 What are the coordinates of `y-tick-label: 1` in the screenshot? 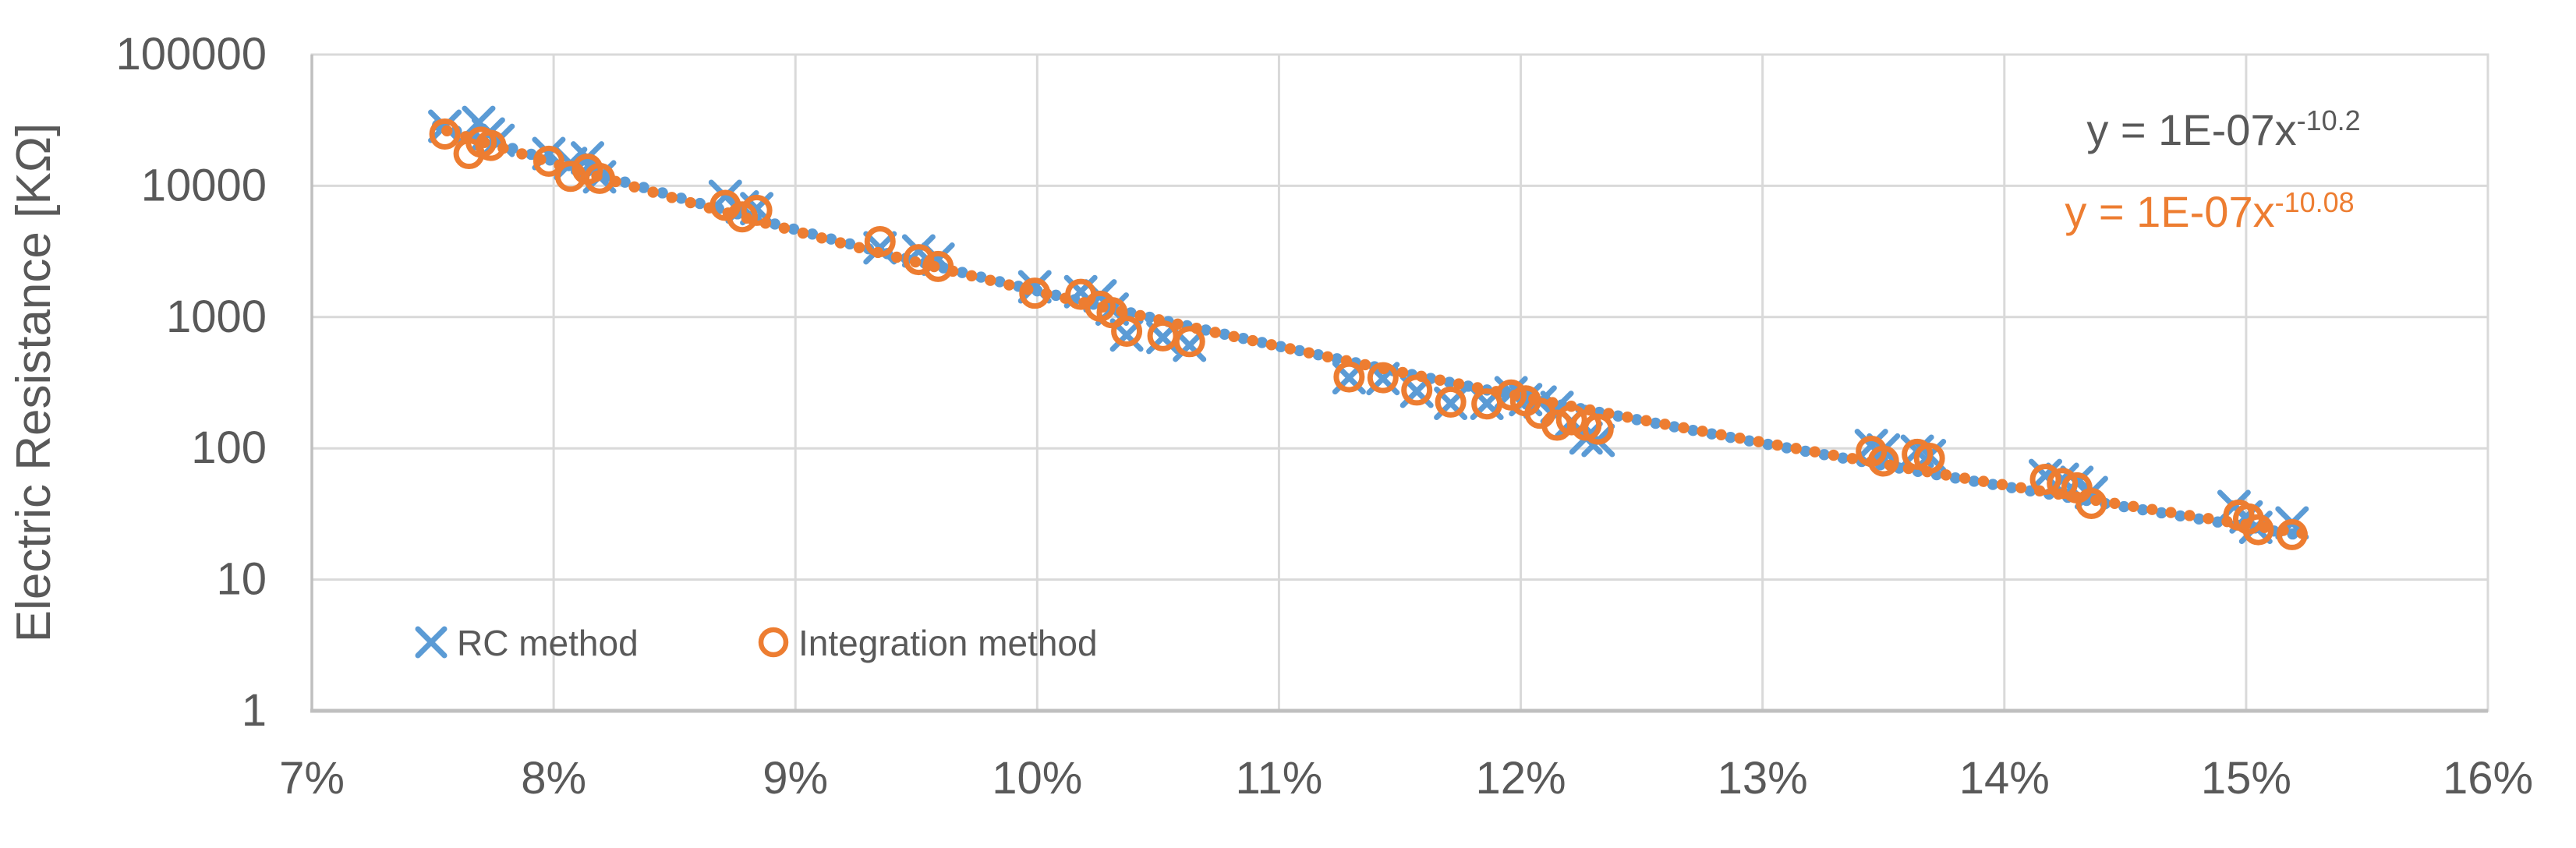 It's located at (254, 710).